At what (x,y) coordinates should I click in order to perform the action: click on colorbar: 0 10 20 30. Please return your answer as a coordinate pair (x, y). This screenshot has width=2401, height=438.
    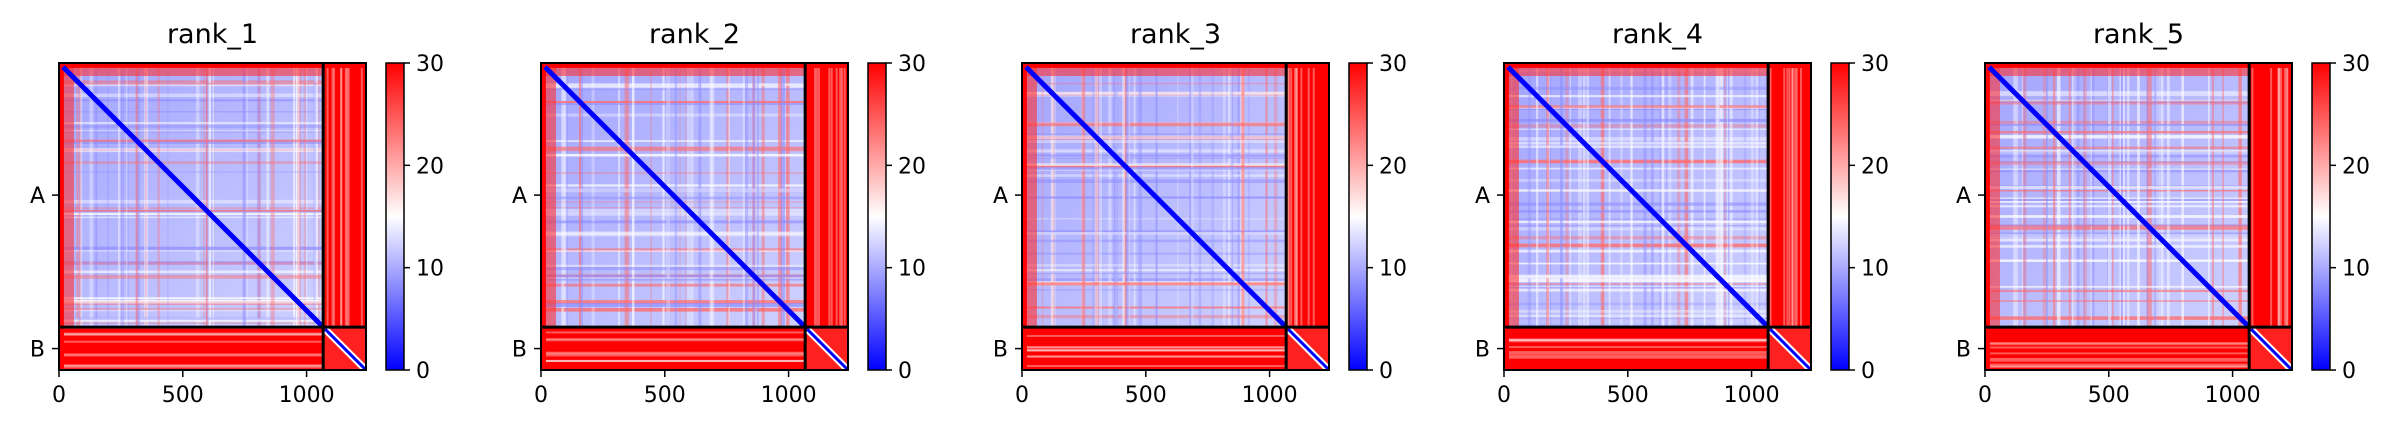
    Looking at the image, I should click on (1859, 218).